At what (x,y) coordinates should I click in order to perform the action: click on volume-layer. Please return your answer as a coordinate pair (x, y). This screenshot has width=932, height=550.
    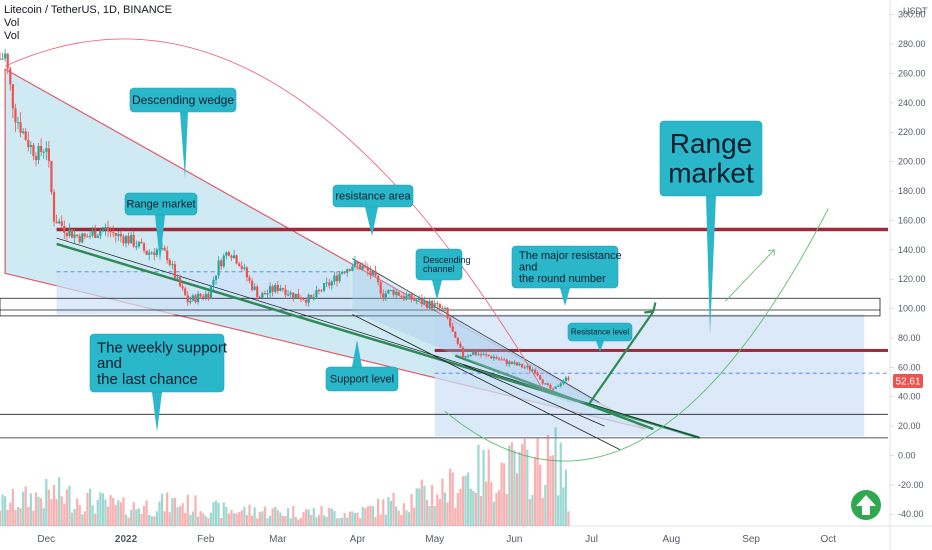
    Looking at the image, I should click on (285, 476).